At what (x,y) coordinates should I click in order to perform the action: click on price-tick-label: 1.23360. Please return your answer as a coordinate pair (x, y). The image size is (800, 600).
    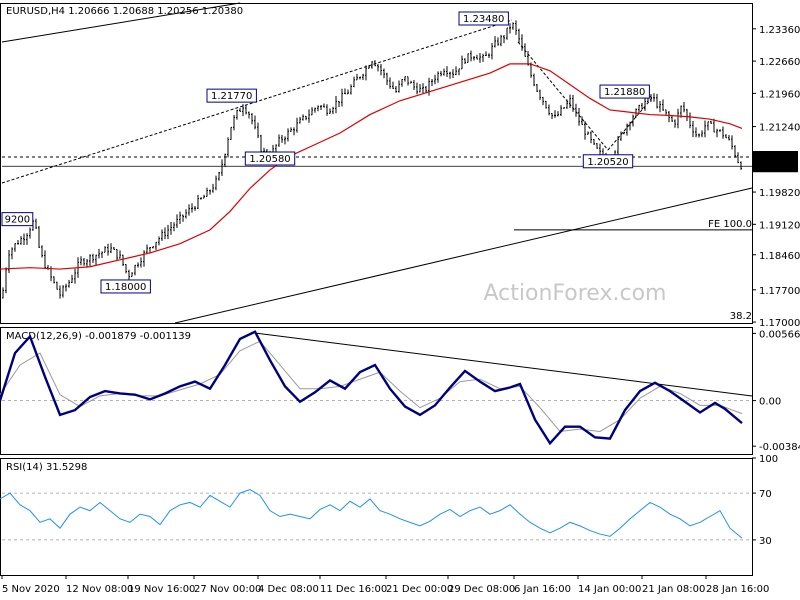
    Looking at the image, I should click on (779, 30).